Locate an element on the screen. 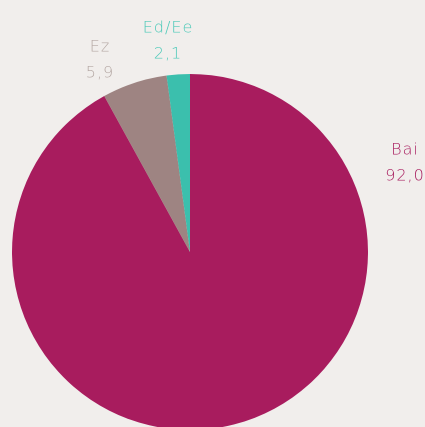  slice-value-label: 2,1 is located at coordinates (168, 53).